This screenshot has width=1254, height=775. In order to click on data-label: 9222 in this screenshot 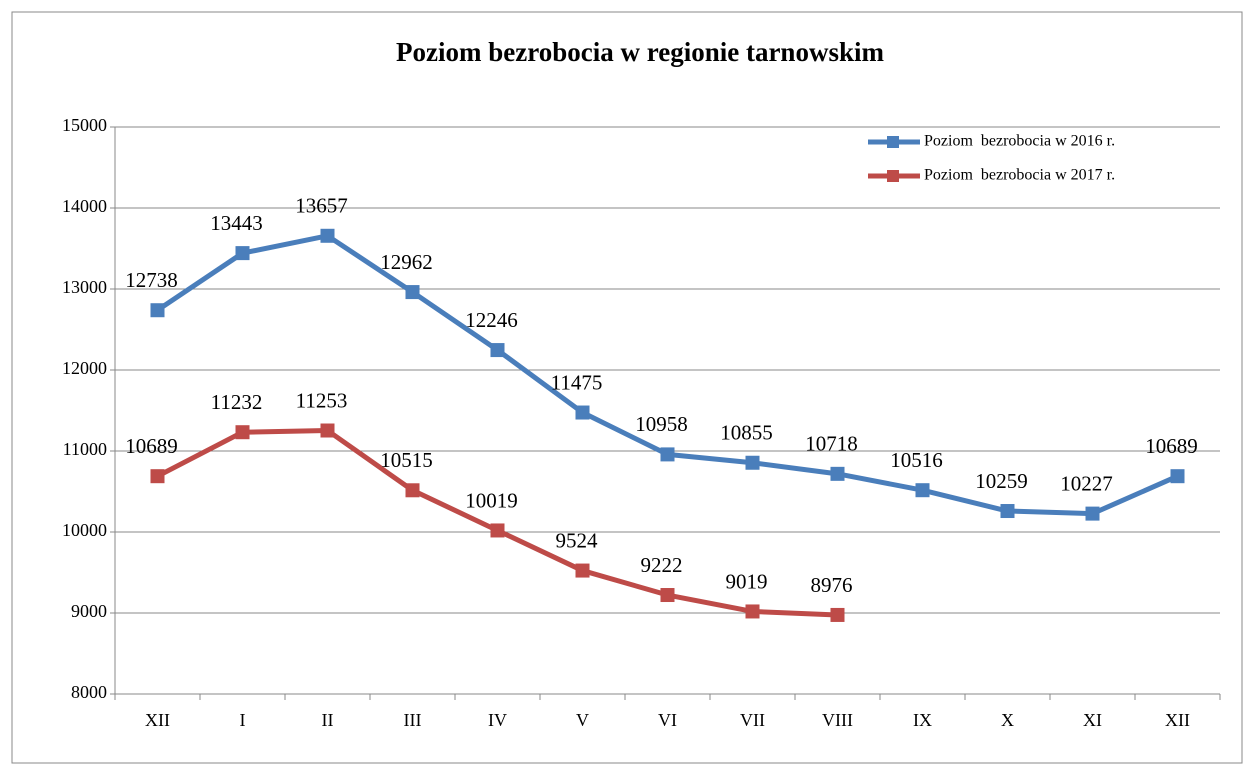, I will do `click(662, 565)`.